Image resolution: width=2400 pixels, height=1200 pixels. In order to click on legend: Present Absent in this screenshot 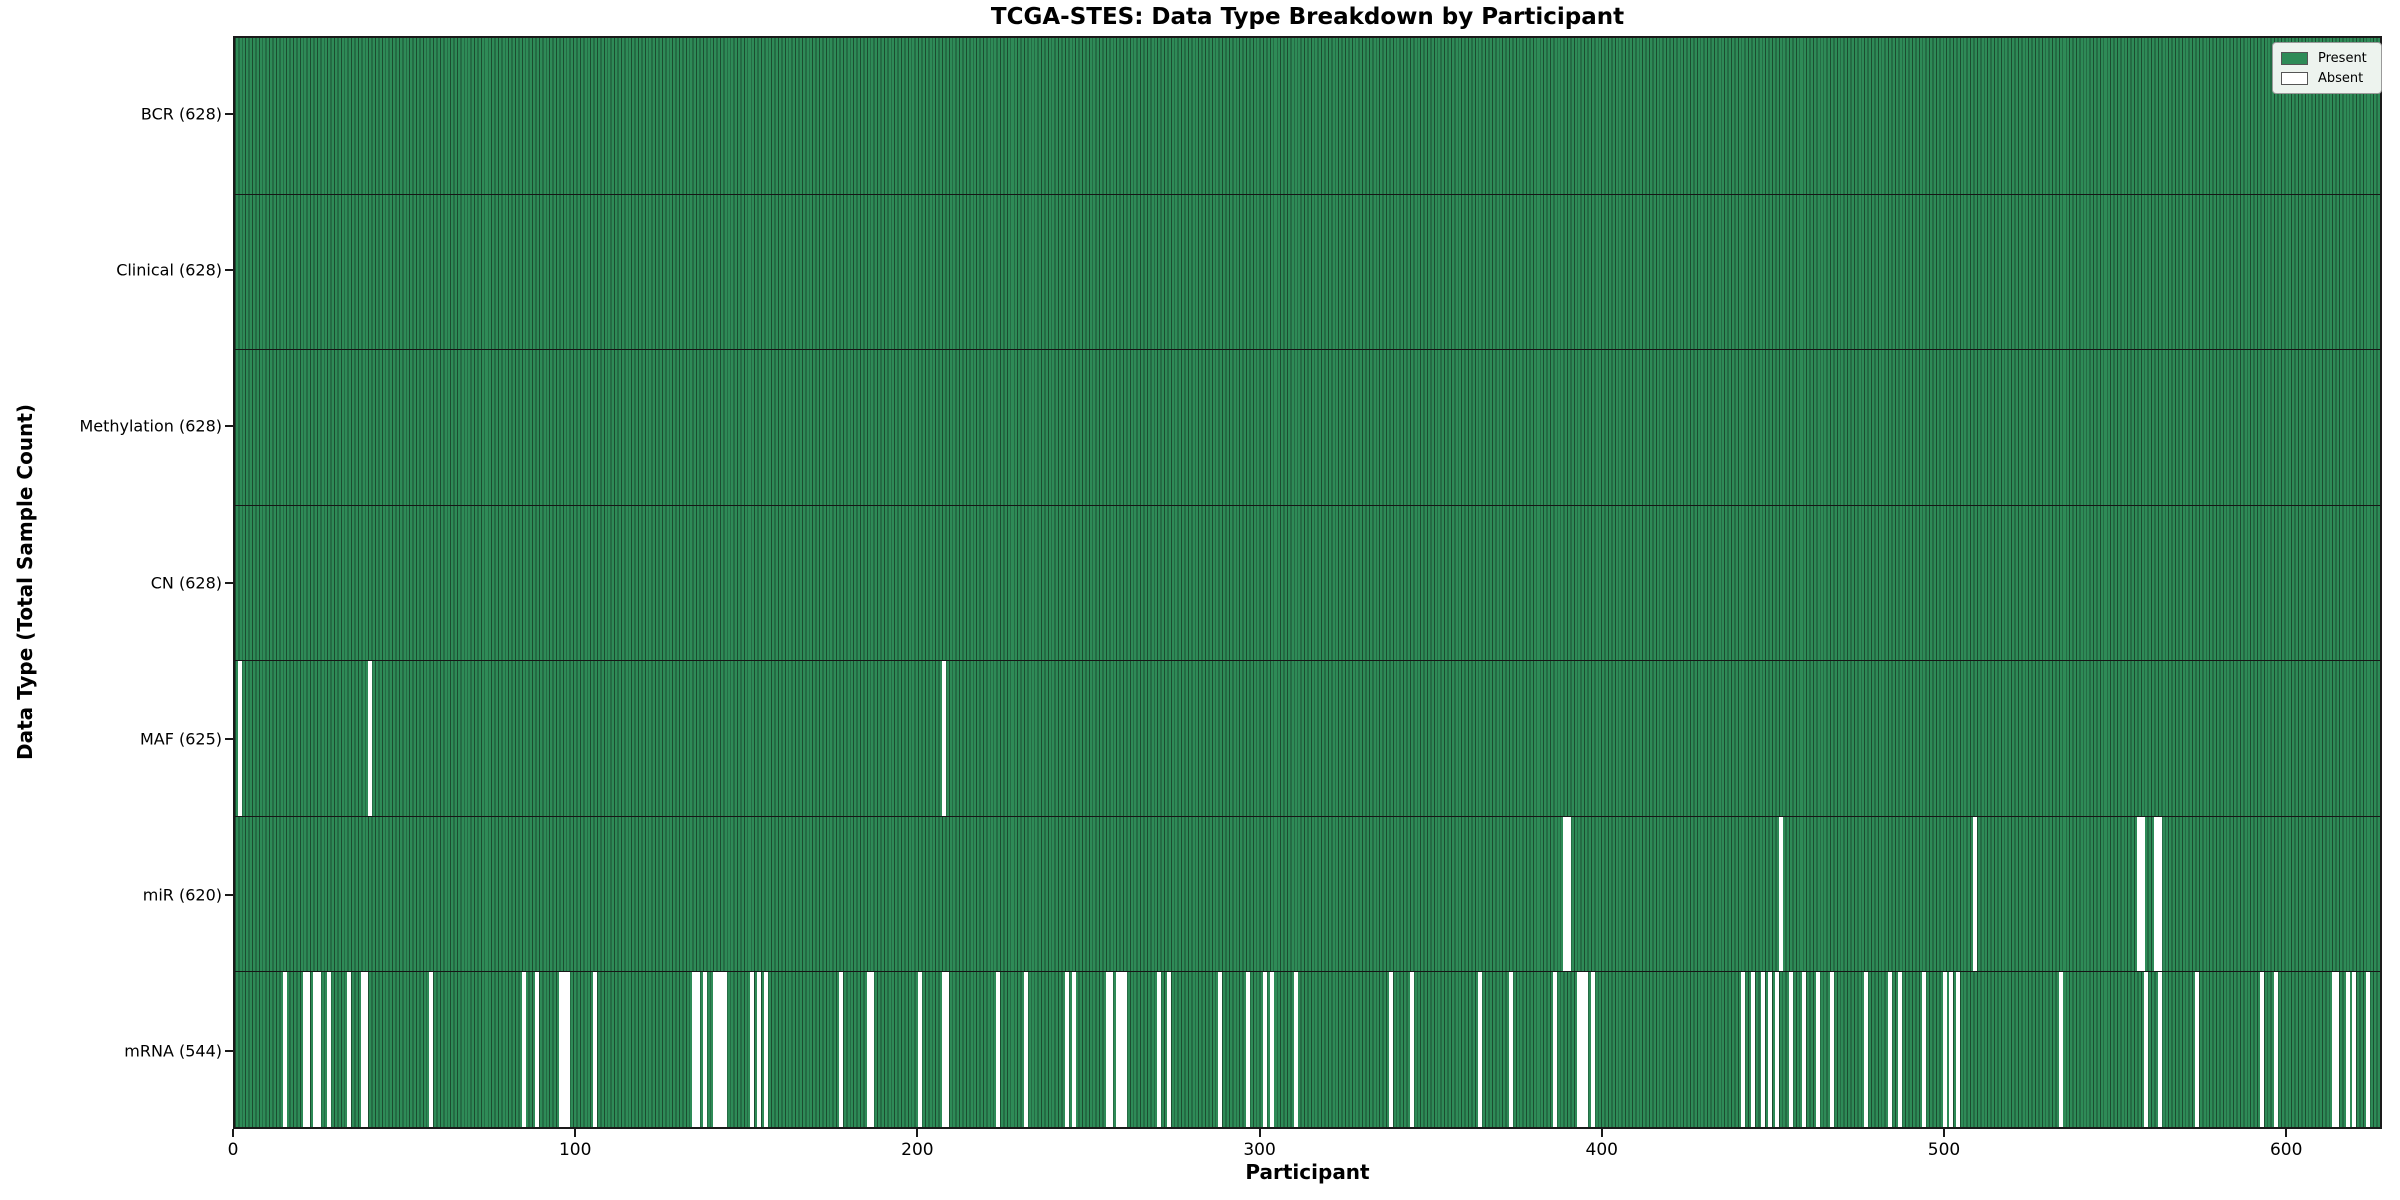, I will do `click(2327, 68)`.